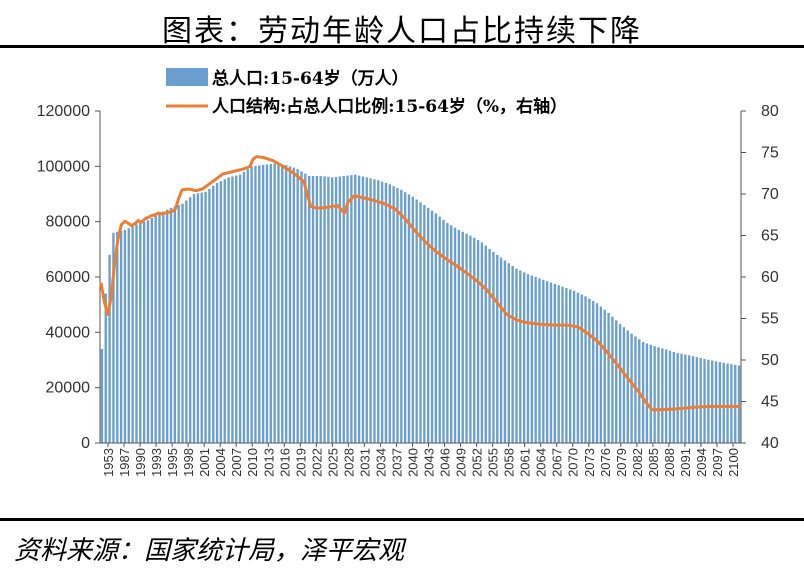  What do you see at coordinates (348, 462) in the screenshot?
I see `x-tick-label: 2028` at bounding box center [348, 462].